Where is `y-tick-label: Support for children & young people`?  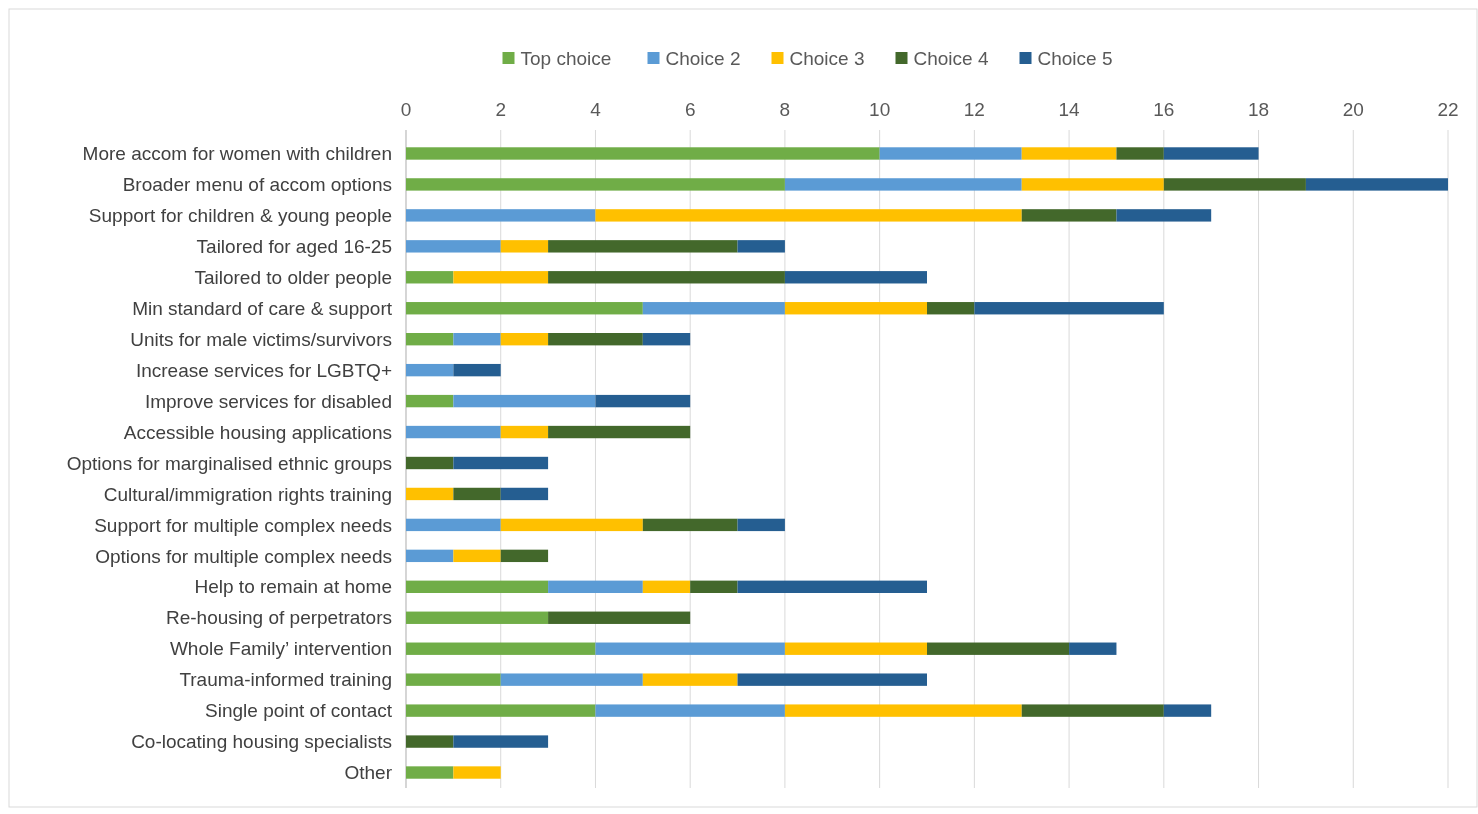
y-tick-label: Support for children & young people is located at coordinates (240, 216).